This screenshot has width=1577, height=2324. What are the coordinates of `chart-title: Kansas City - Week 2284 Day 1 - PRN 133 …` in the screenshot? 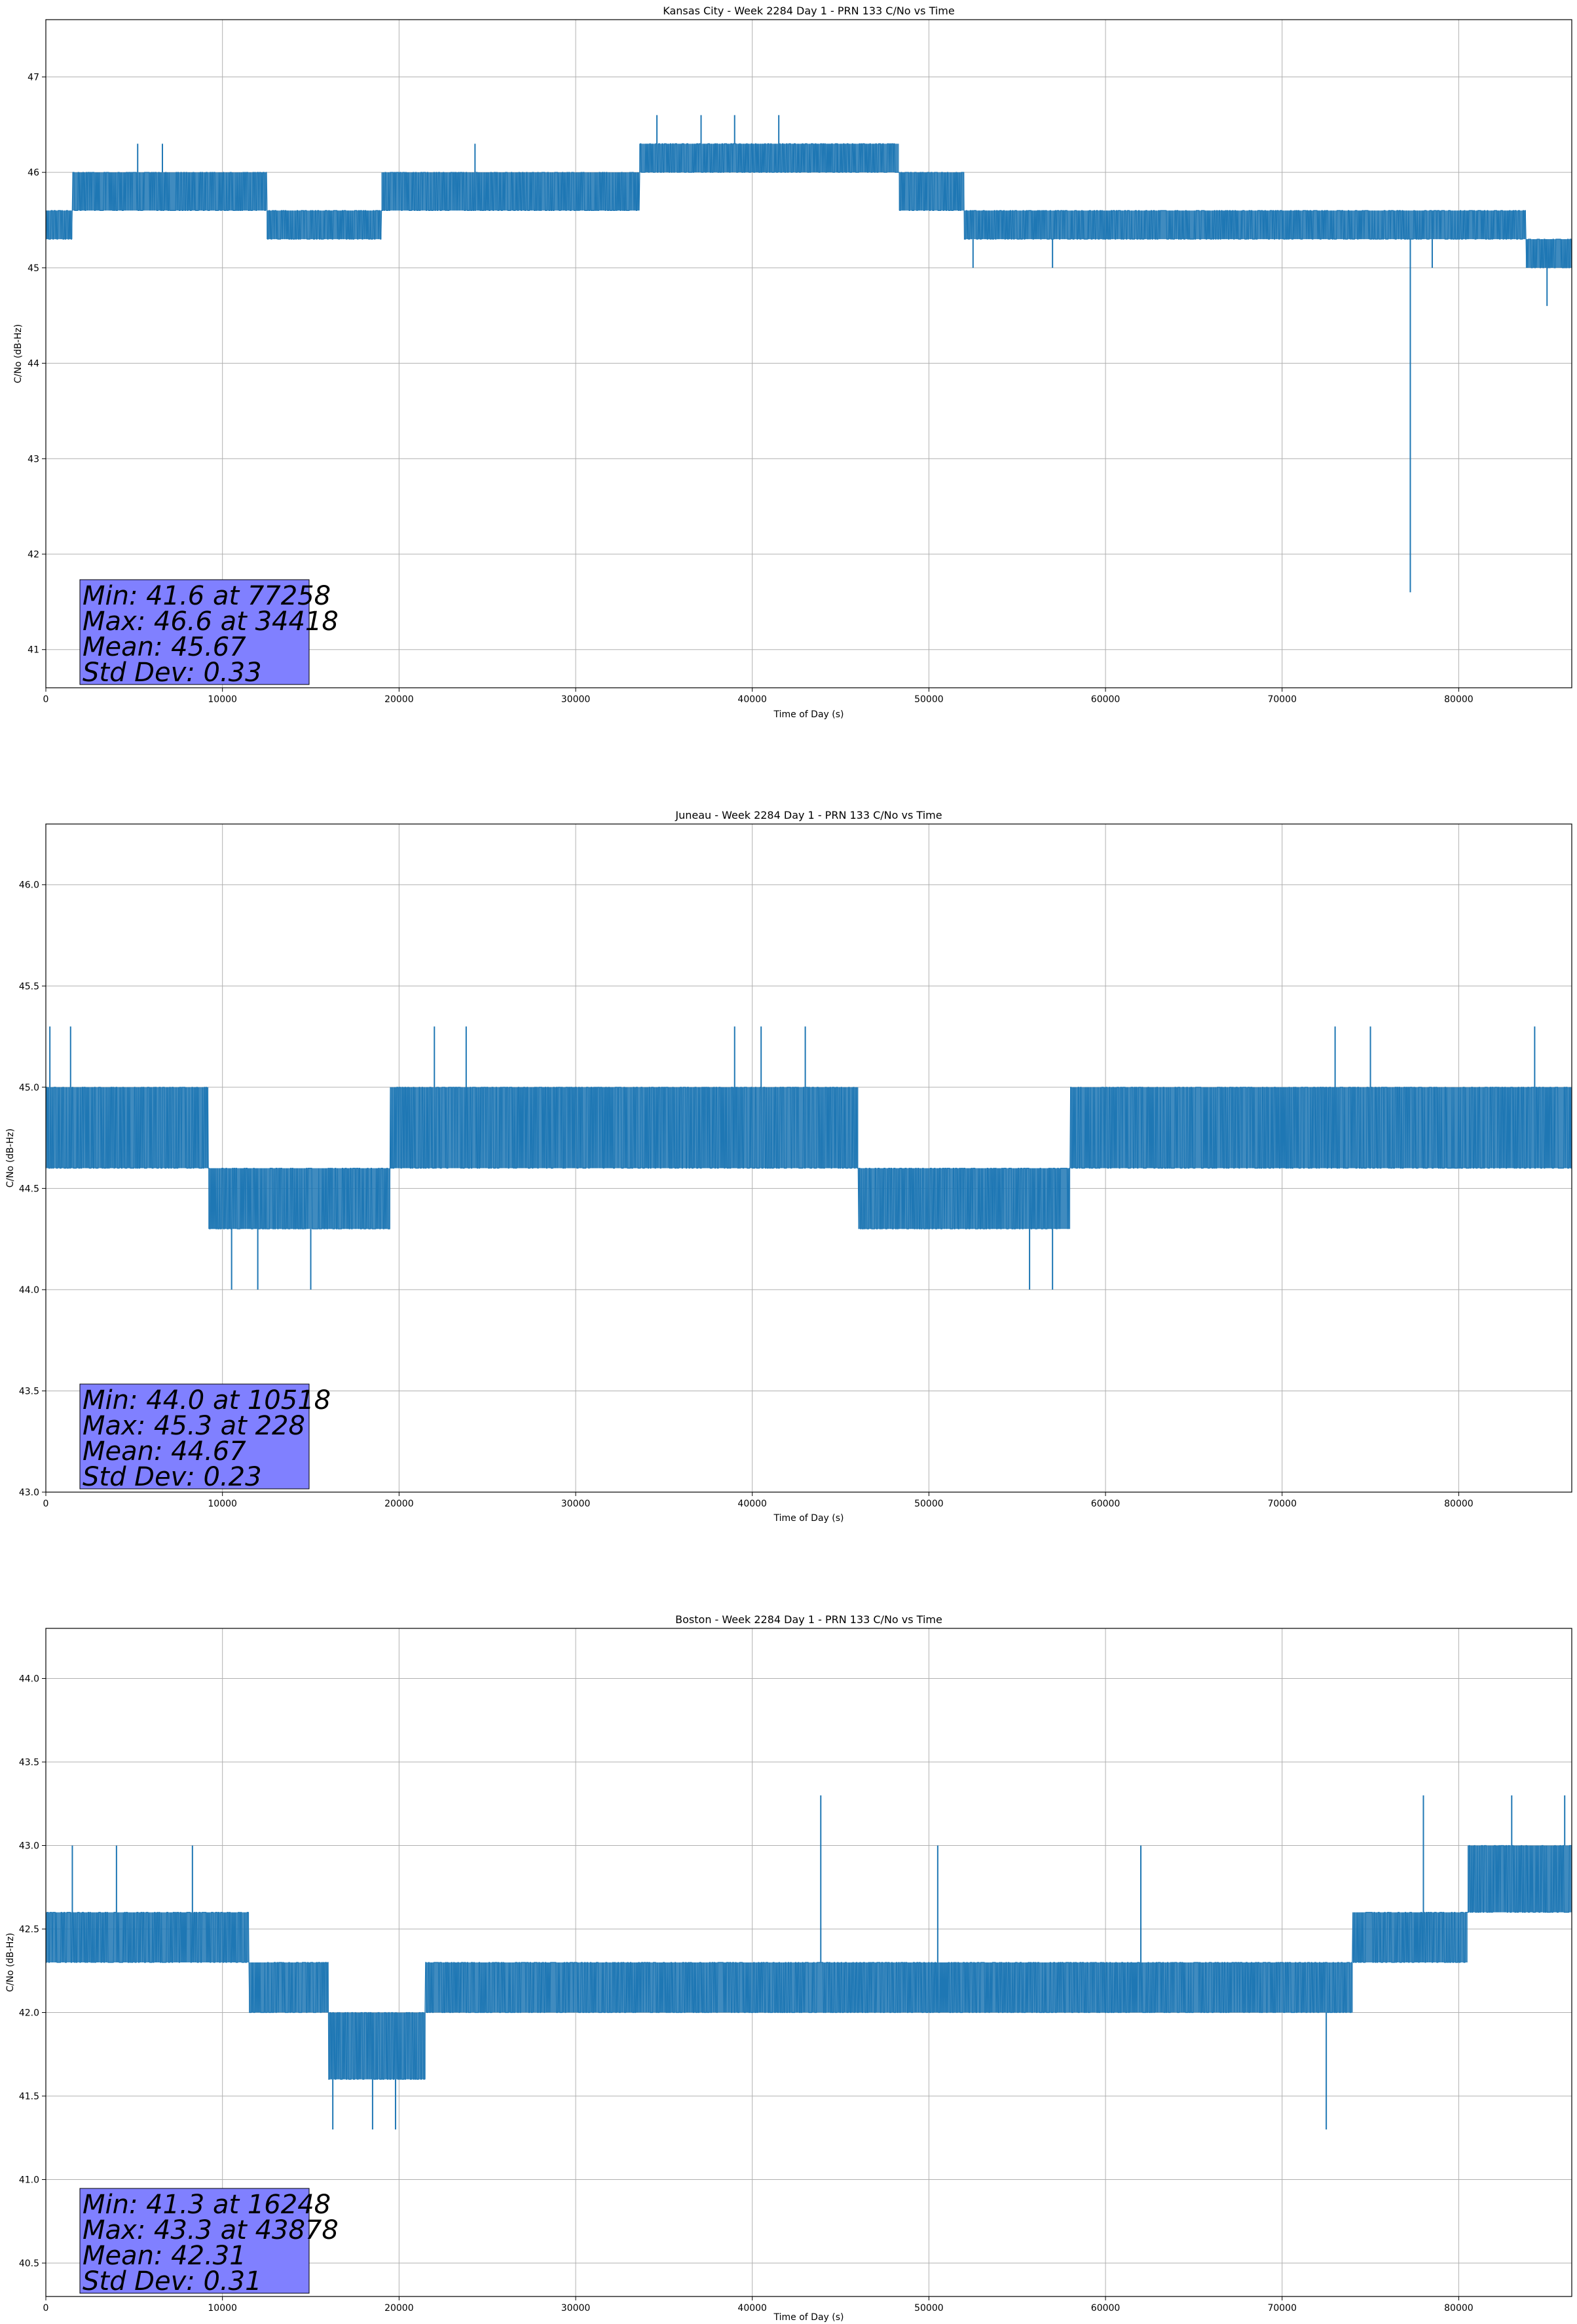 It's located at (808, 11).